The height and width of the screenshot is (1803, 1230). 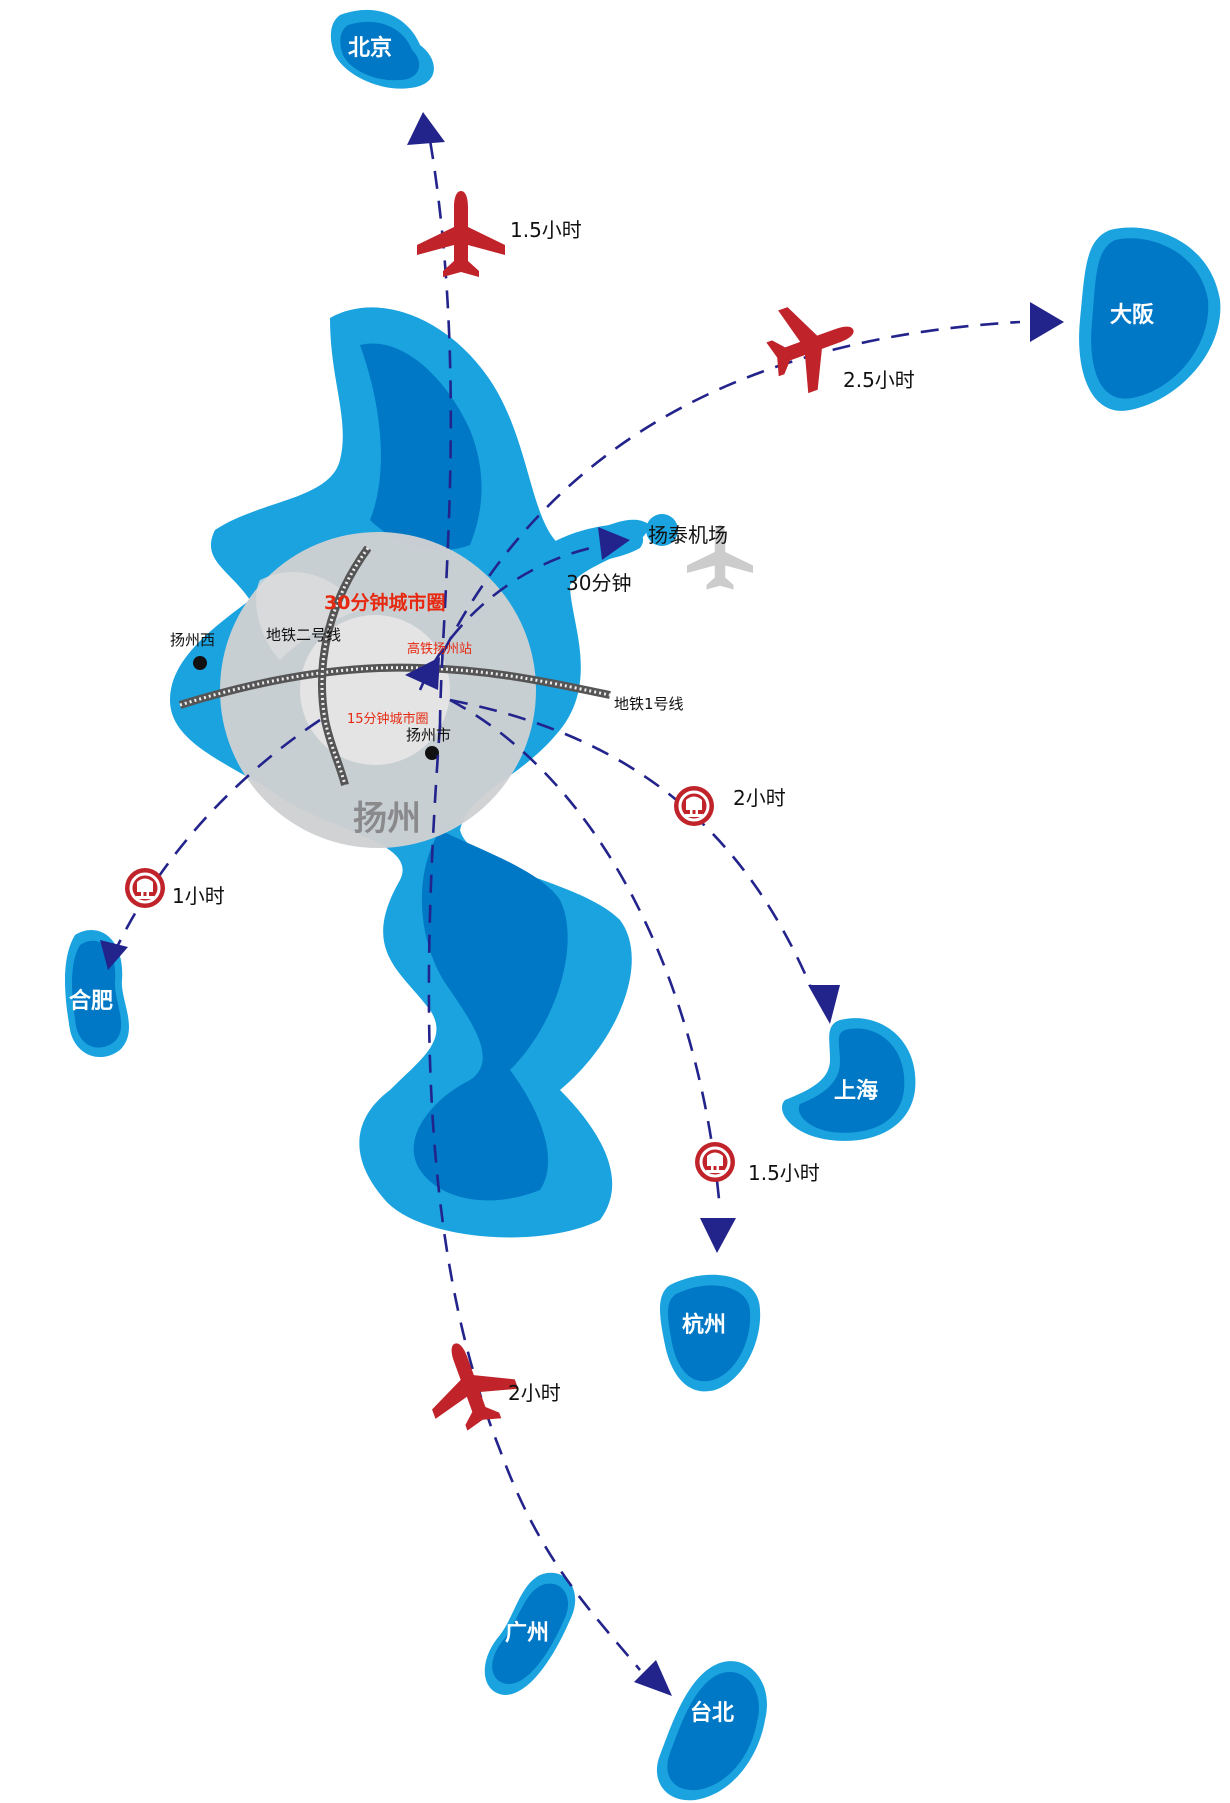 What do you see at coordinates (879, 380) in the screenshot?
I see `time-osaka: 2.5小时` at bounding box center [879, 380].